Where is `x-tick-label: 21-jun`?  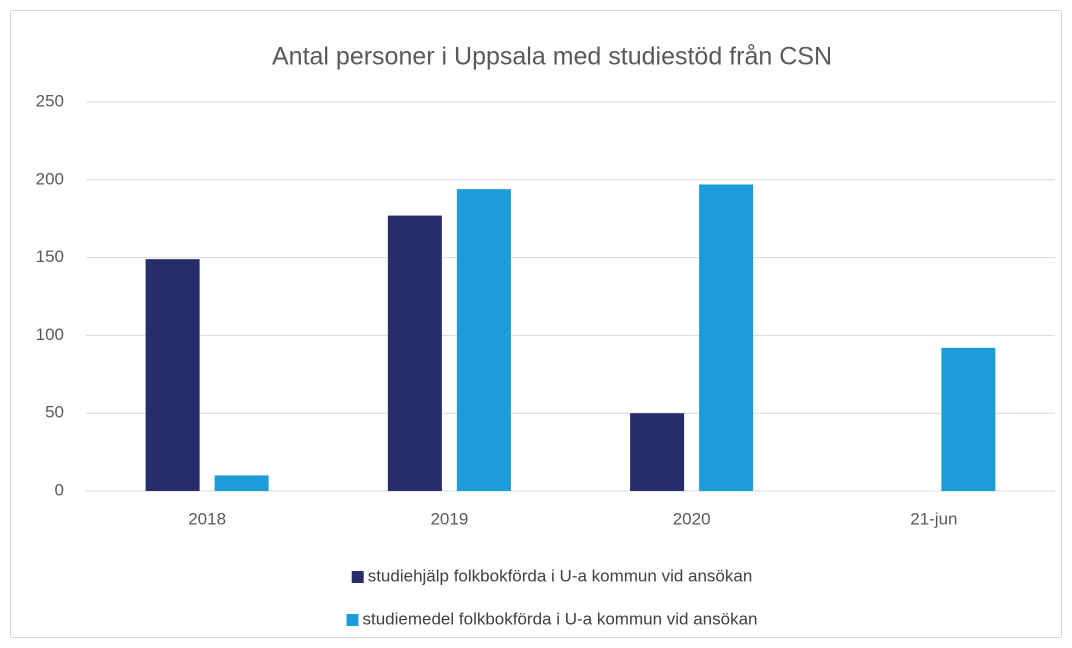
x-tick-label: 21-jun is located at coordinates (933, 518).